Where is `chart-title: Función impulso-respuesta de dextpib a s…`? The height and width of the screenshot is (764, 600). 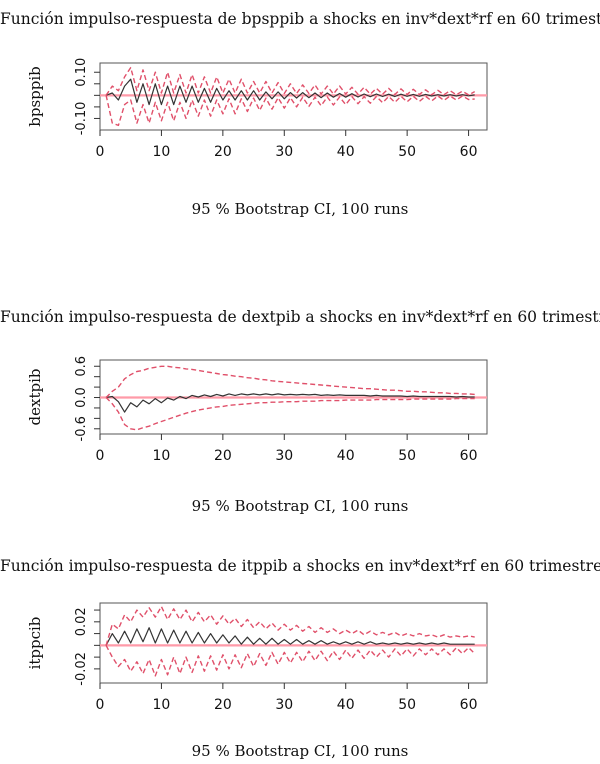 chart-title: Función impulso-respuesta de dextpib a s… is located at coordinates (300, 317).